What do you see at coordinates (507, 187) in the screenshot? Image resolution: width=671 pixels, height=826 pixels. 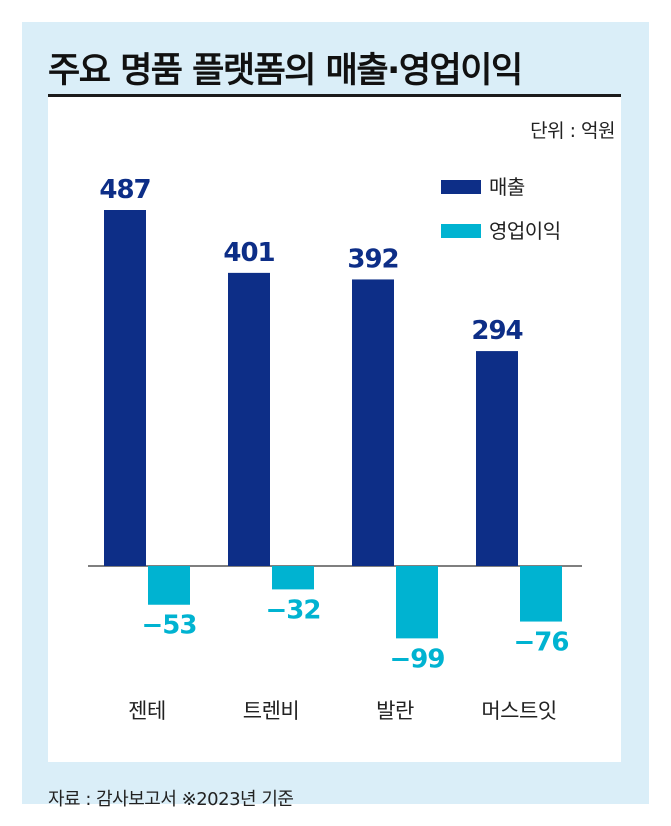 I see `legend-label: 매출` at bounding box center [507, 187].